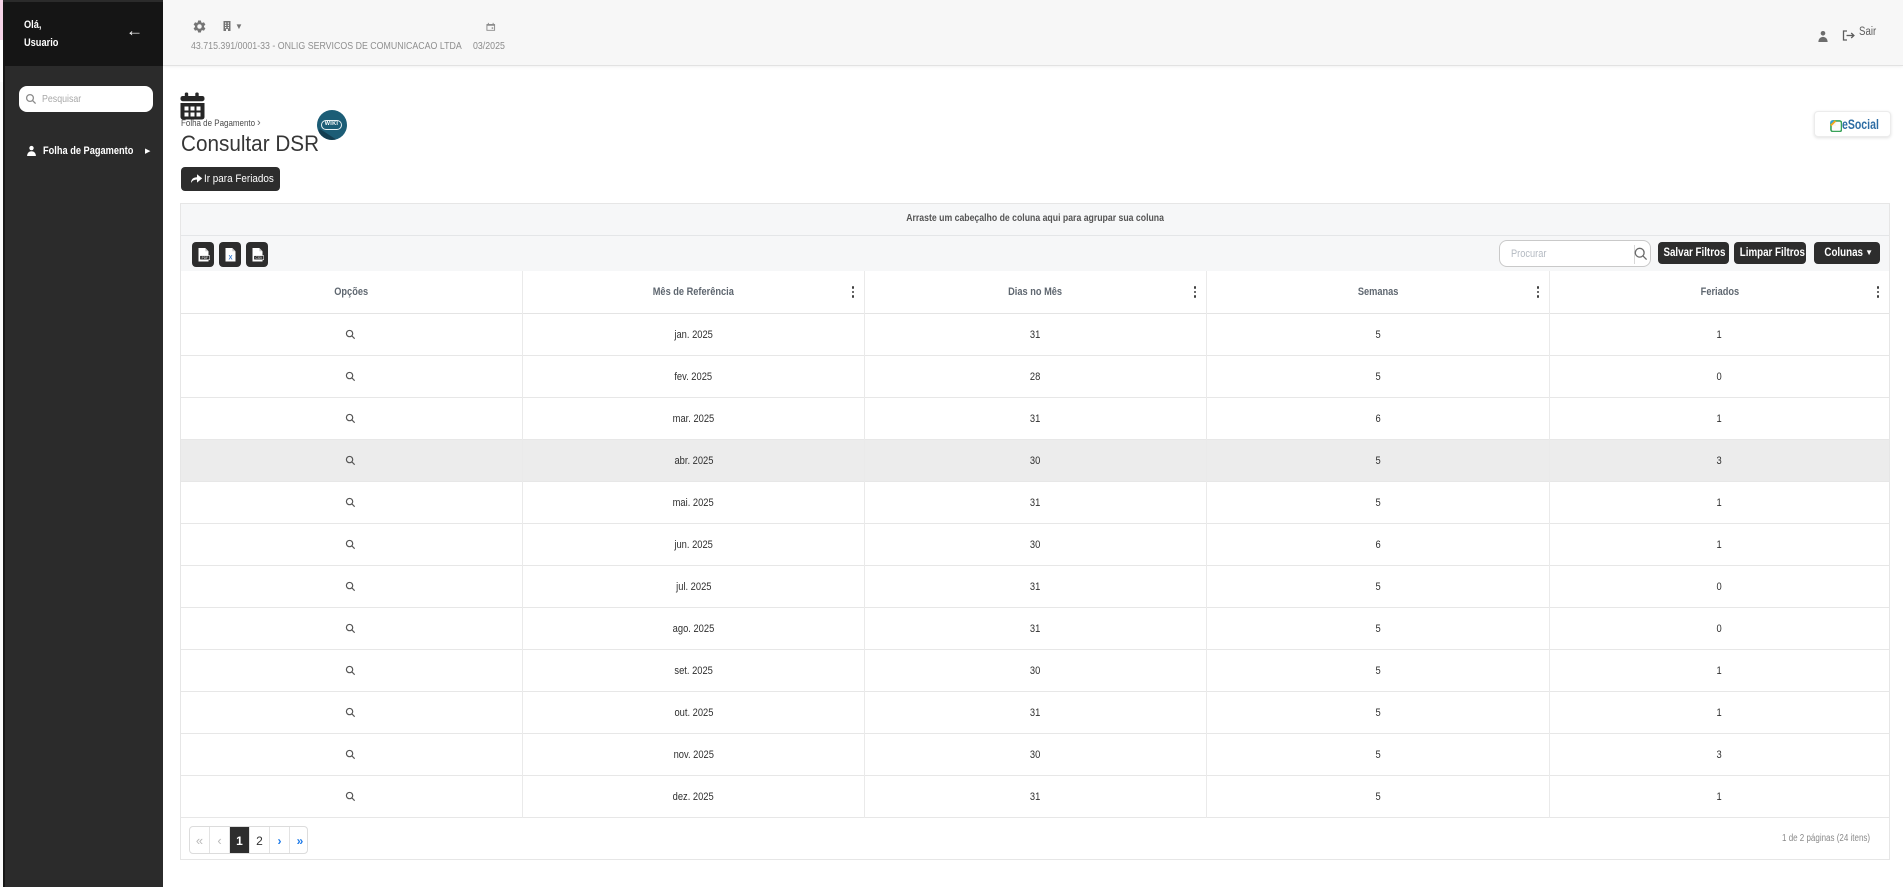 The width and height of the screenshot is (1903, 887). What do you see at coordinates (230, 258) in the screenshot?
I see `svg-text: X` at bounding box center [230, 258].